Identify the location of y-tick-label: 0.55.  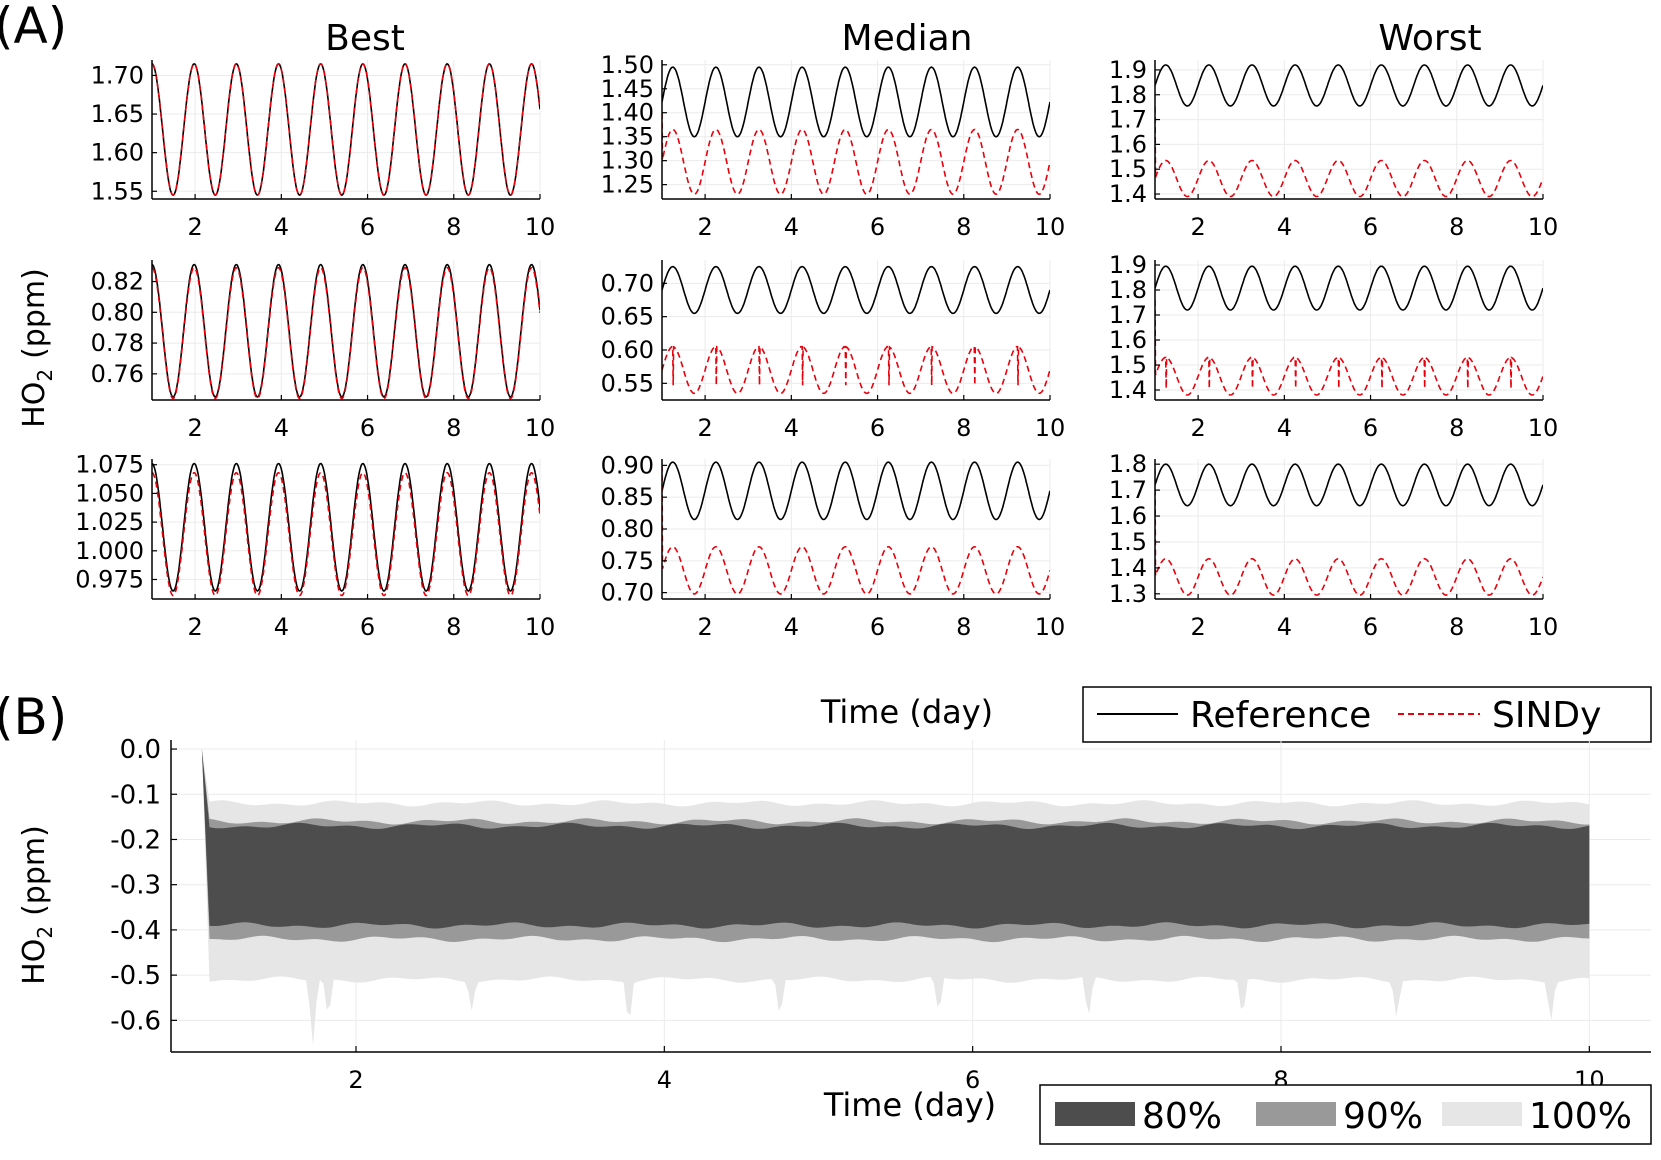
(627, 383).